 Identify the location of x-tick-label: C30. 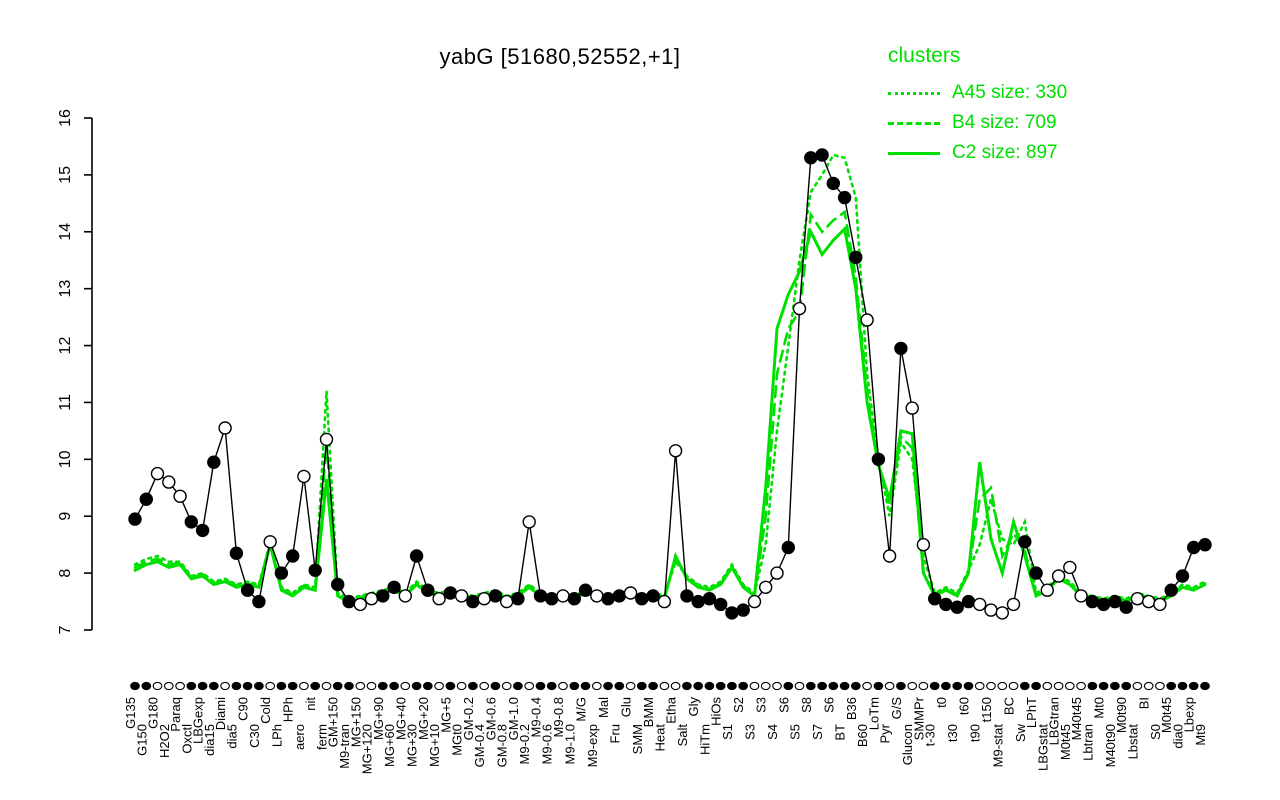
(254, 736).